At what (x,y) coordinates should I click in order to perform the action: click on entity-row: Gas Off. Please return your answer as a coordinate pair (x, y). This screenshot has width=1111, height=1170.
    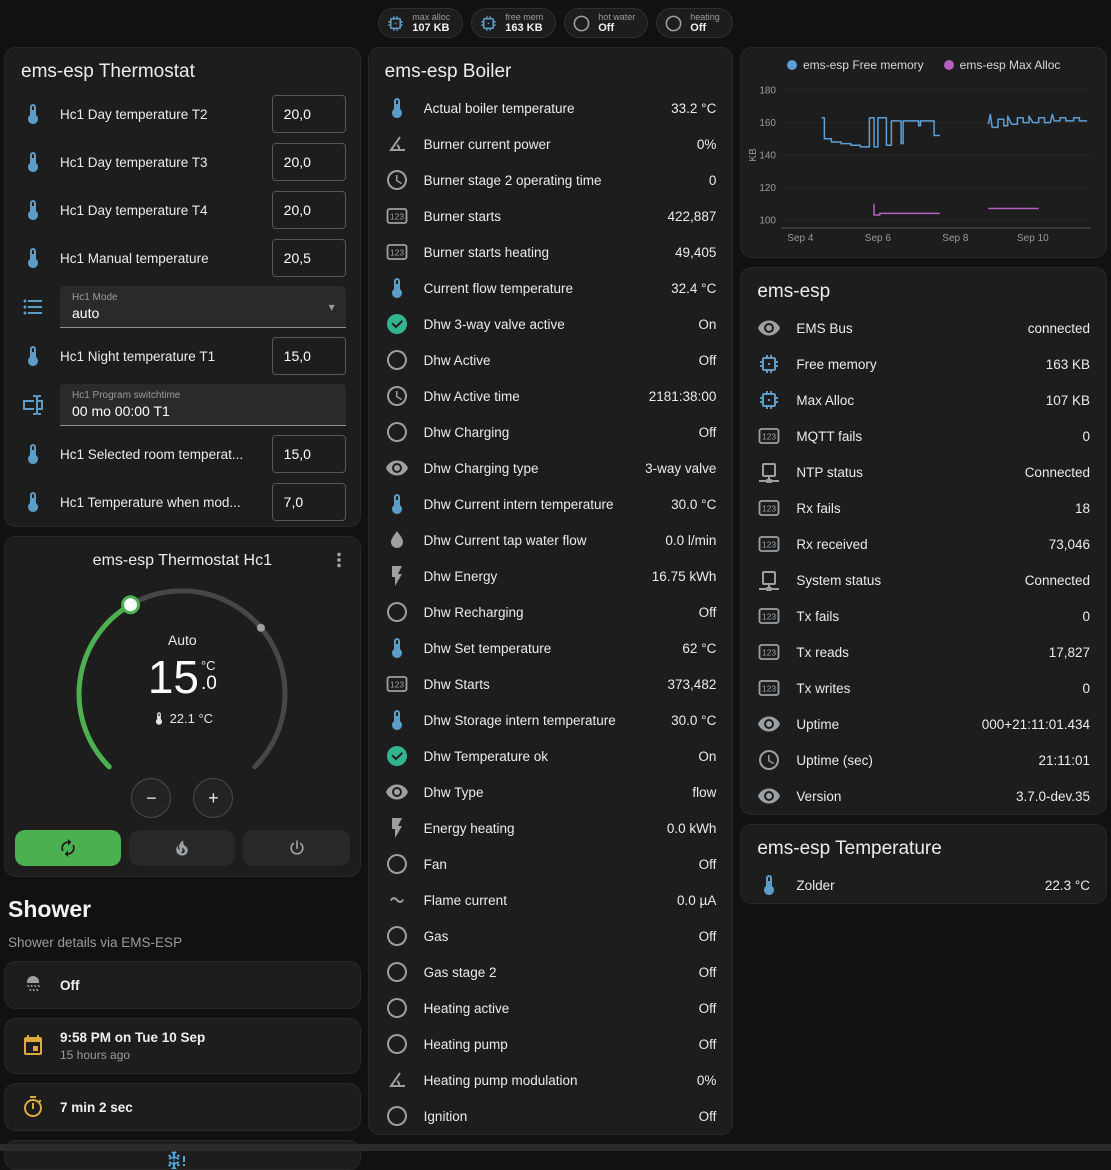
    Looking at the image, I should click on (551, 936).